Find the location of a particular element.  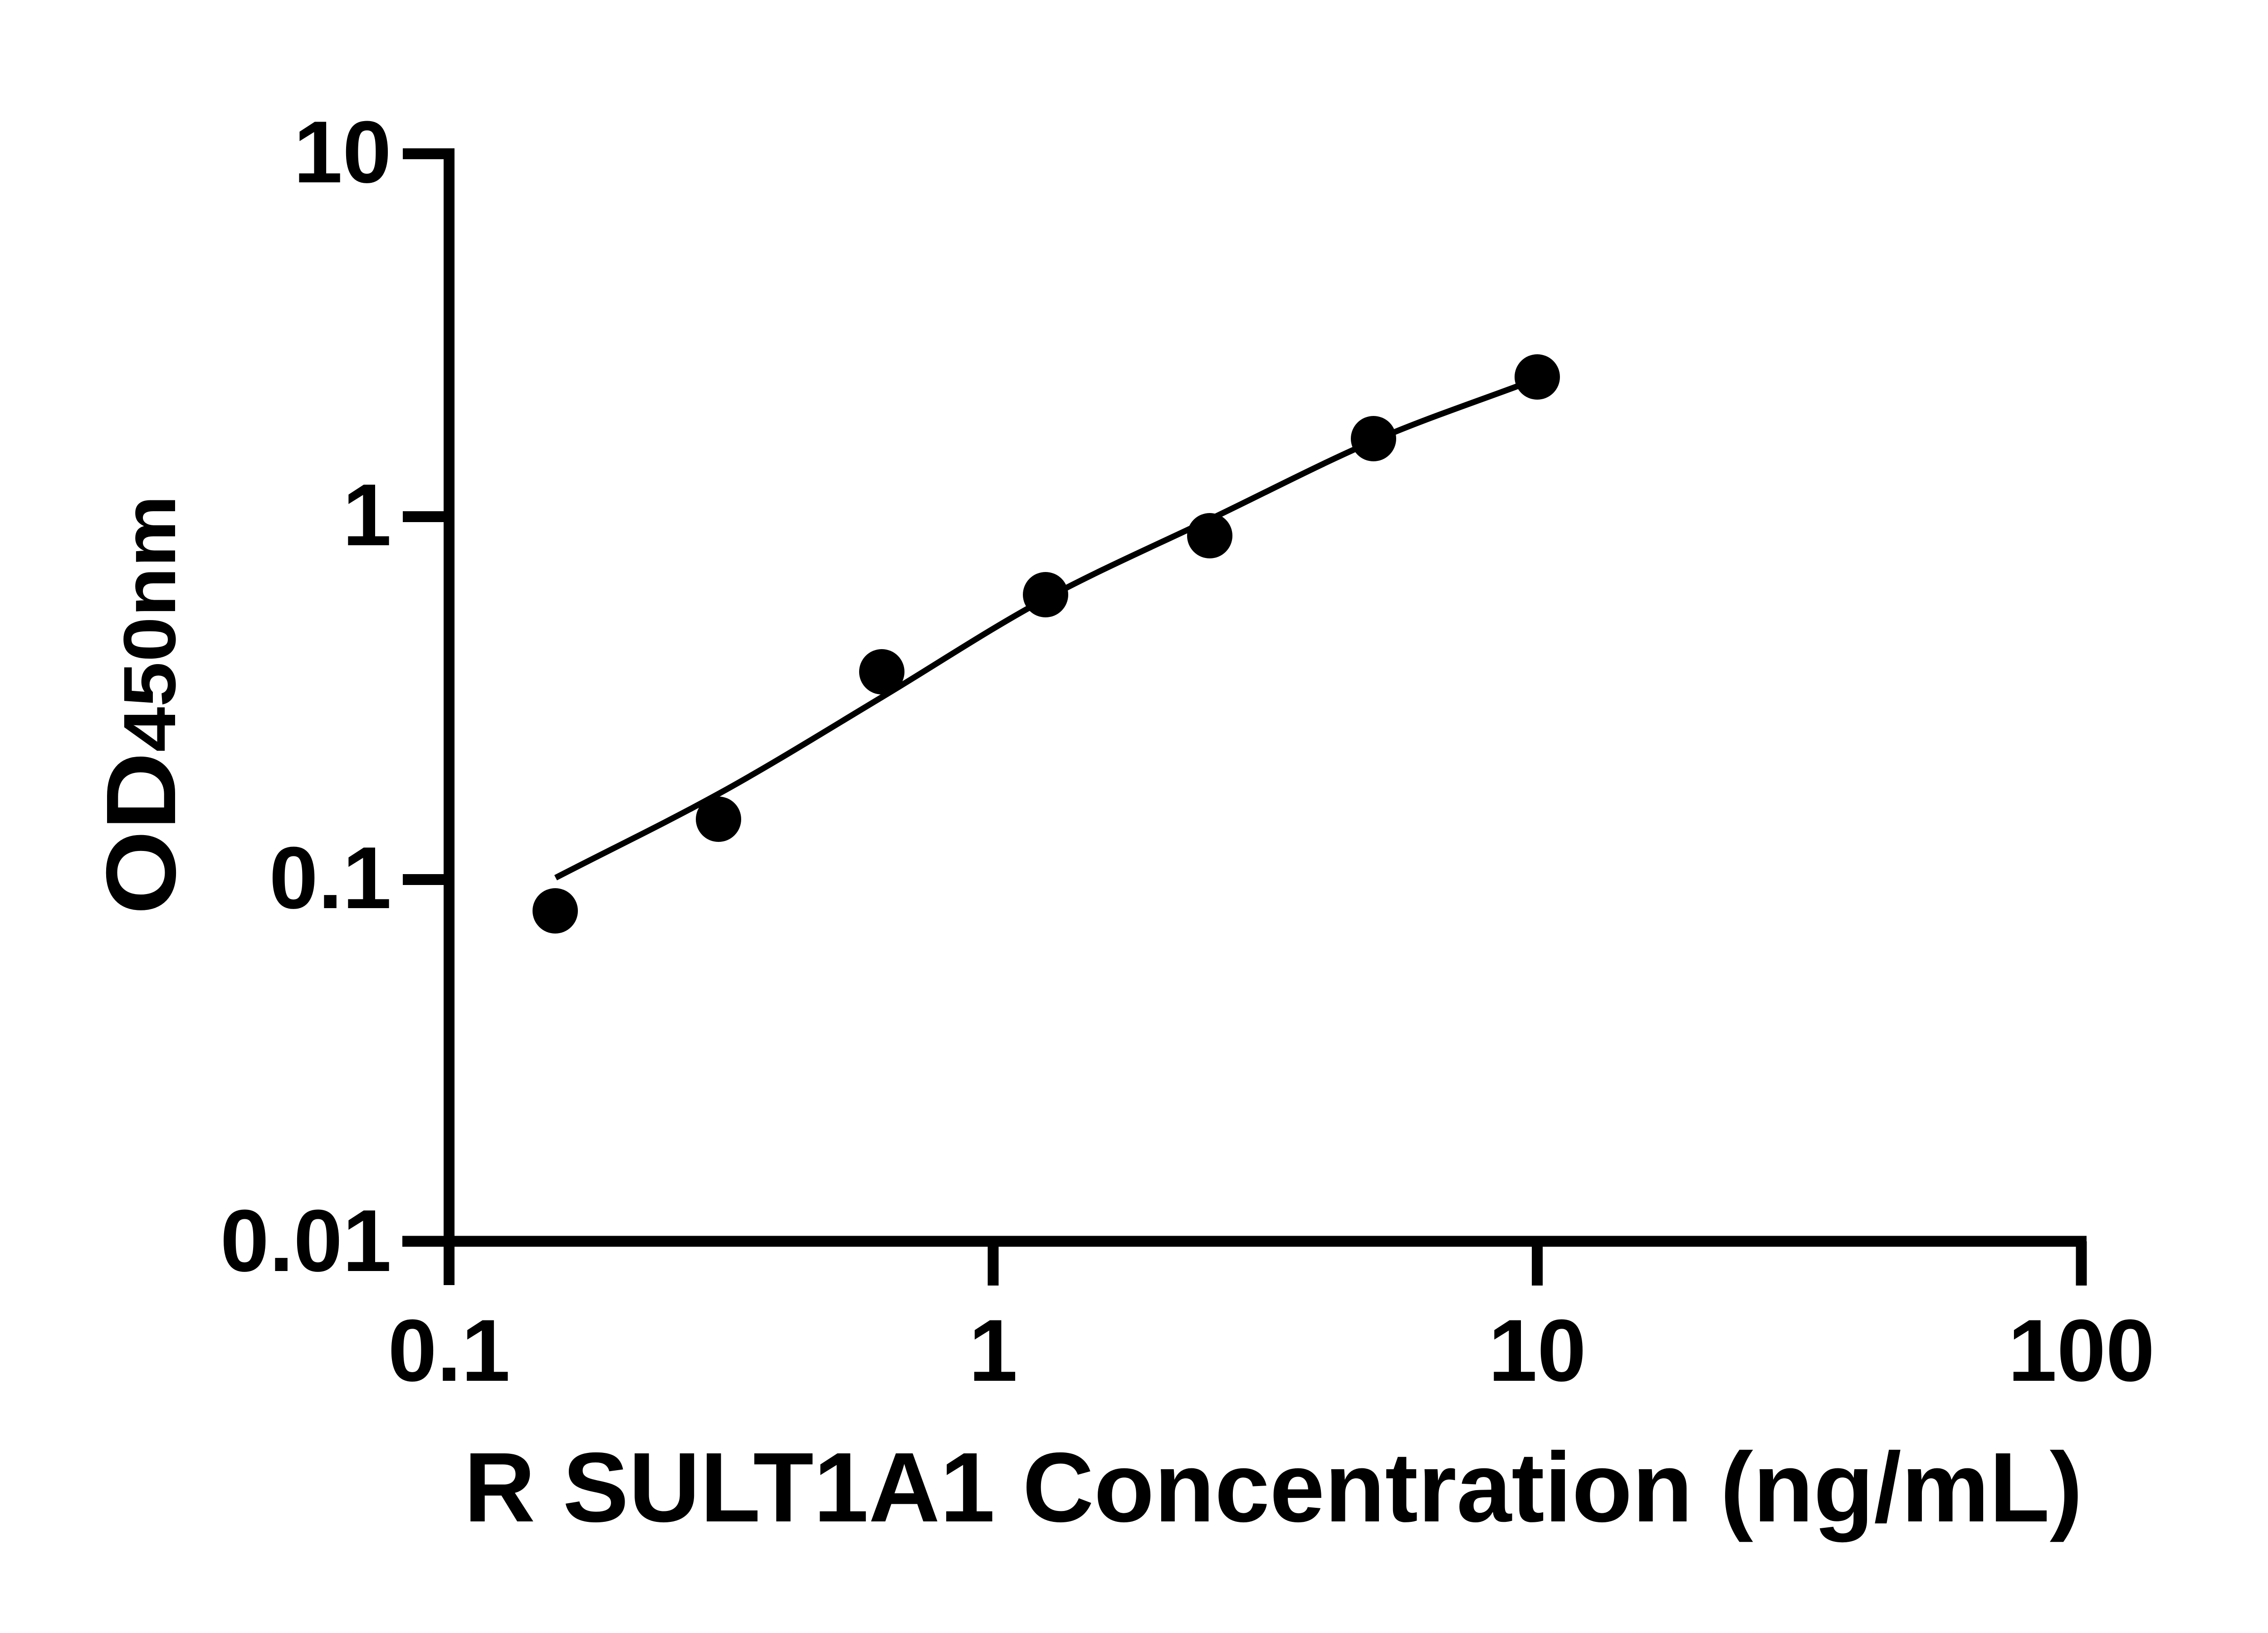

svg-text: 100 is located at coordinates (2081, 1350).